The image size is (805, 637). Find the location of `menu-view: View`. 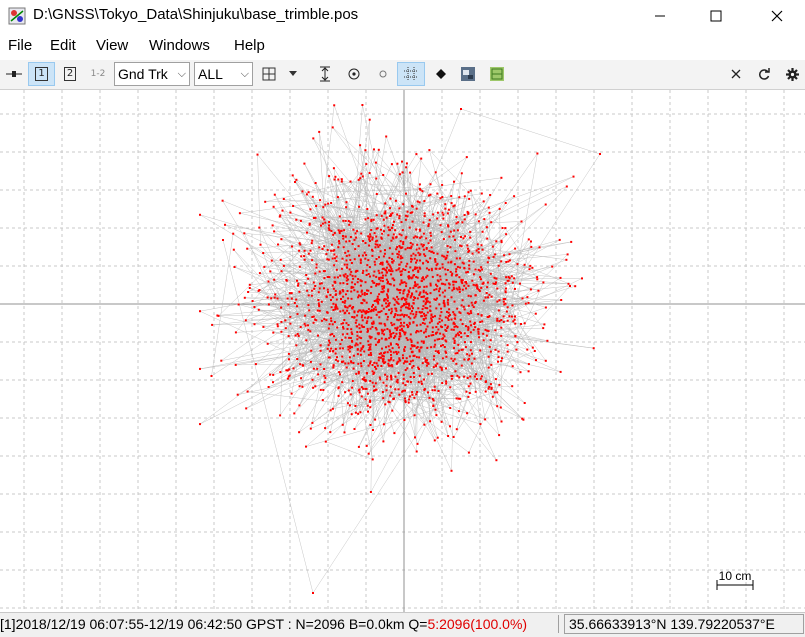

menu-view: View is located at coordinates (112, 45).